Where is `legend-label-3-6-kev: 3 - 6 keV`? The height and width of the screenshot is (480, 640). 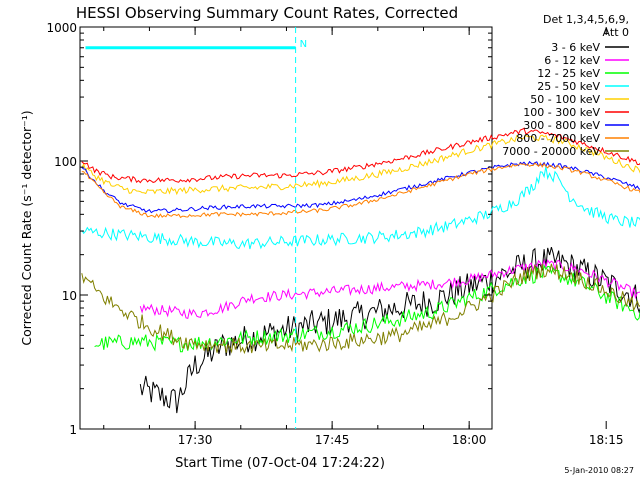 legend-label-3-6-kev: 3 - 6 keV is located at coordinates (575, 47).